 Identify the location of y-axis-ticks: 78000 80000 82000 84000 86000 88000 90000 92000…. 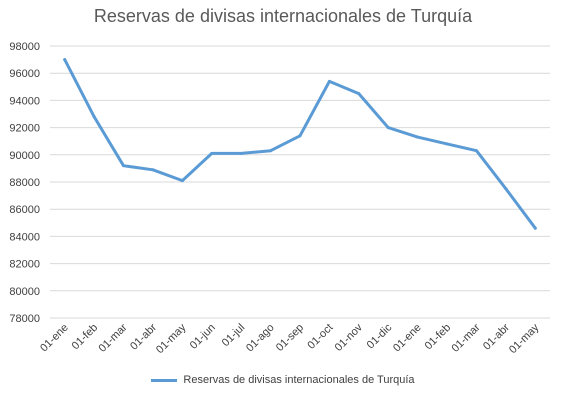
(24, 183).